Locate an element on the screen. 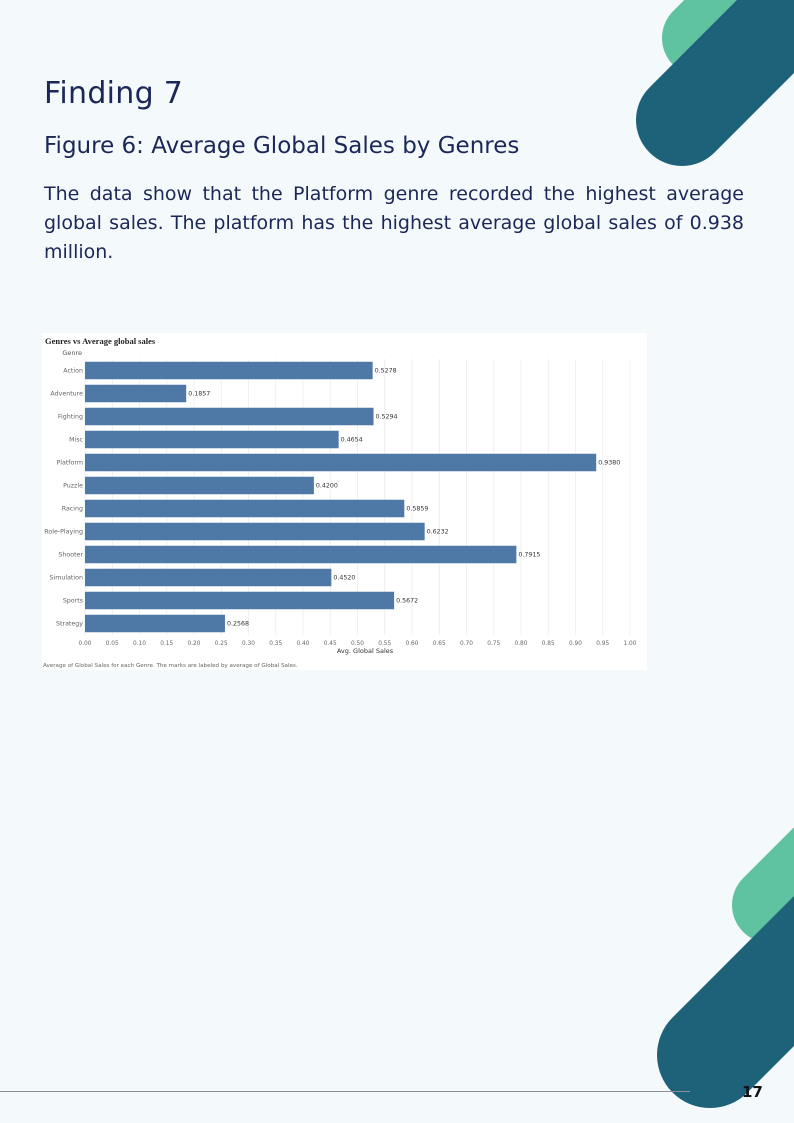 This screenshot has height=1123, width=794. category-label: Shooter is located at coordinates (70, 555).